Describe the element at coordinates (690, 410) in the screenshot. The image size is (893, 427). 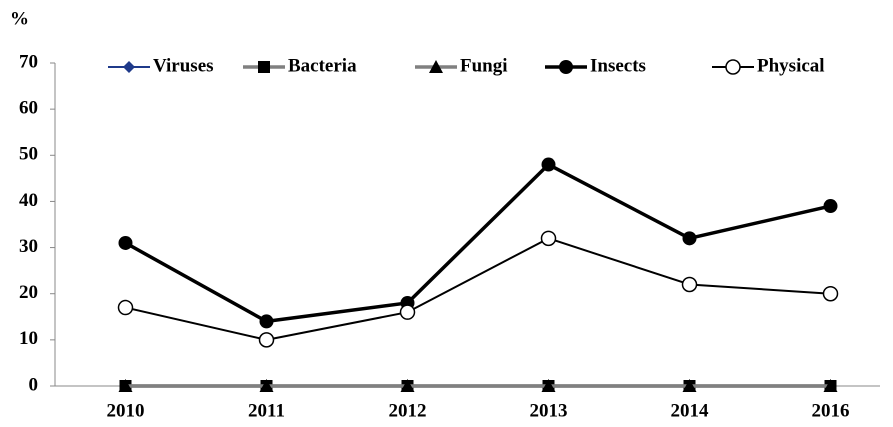
I see `x-tick-label: 2014` at that location.